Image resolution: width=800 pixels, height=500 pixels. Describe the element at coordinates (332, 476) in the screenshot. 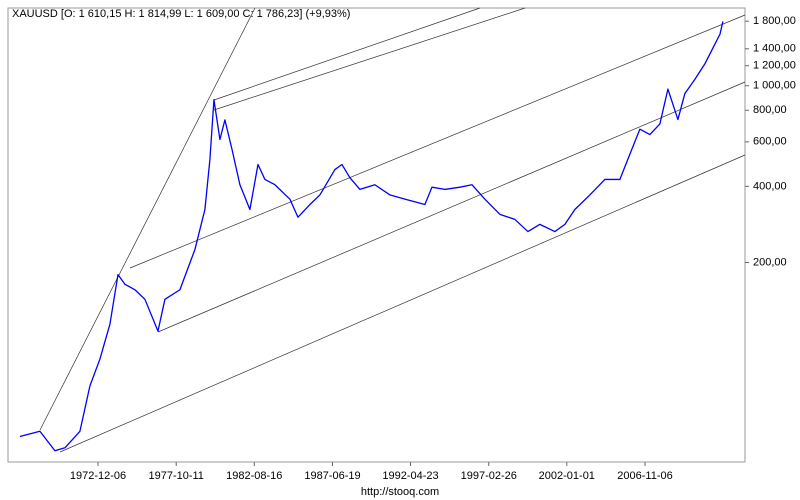

I see `x-tick-label: 1987-06-19` at that location.